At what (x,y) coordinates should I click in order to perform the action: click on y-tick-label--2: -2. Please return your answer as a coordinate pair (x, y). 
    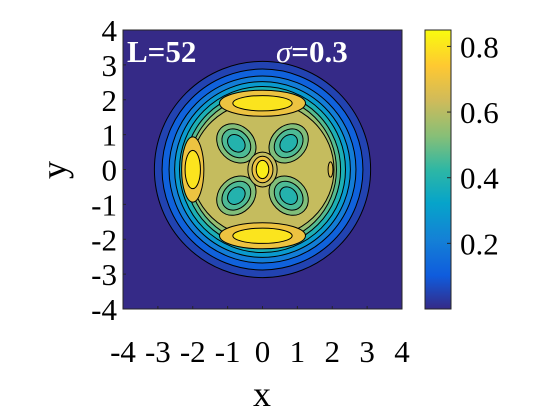
    Looking at the image, I should click on (104, 239).